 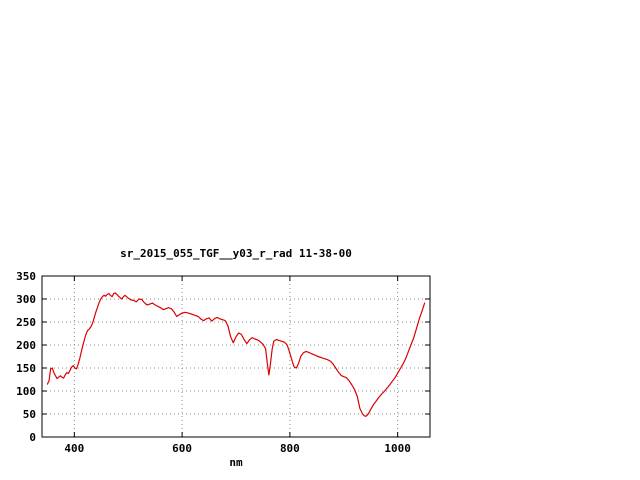 What do you see at coordinates (26, 276) in the screenshot?
I see `y-tick-label: 350` at bounding box center [26, 276].